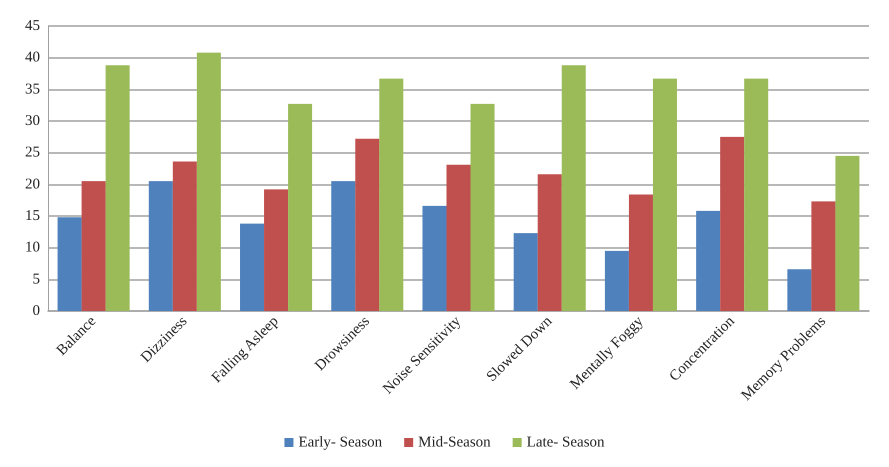 The image size is (889, 467). Describe the element at coordinates (36, 311) in the screenshot. I see `y-tick-label: 0` at that location.